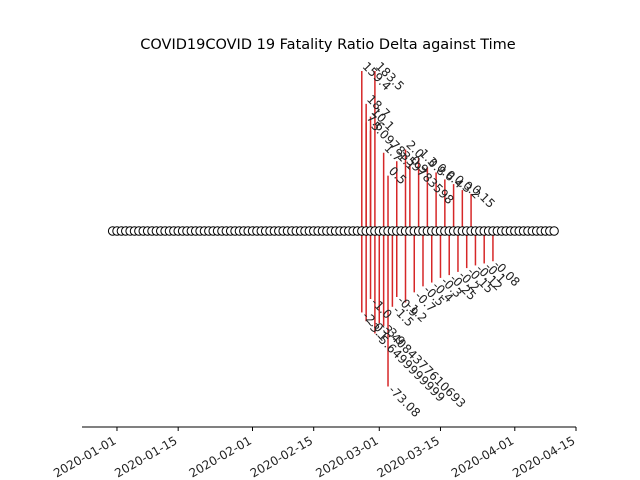  I want to click on stems-layer, so click(427, 229).